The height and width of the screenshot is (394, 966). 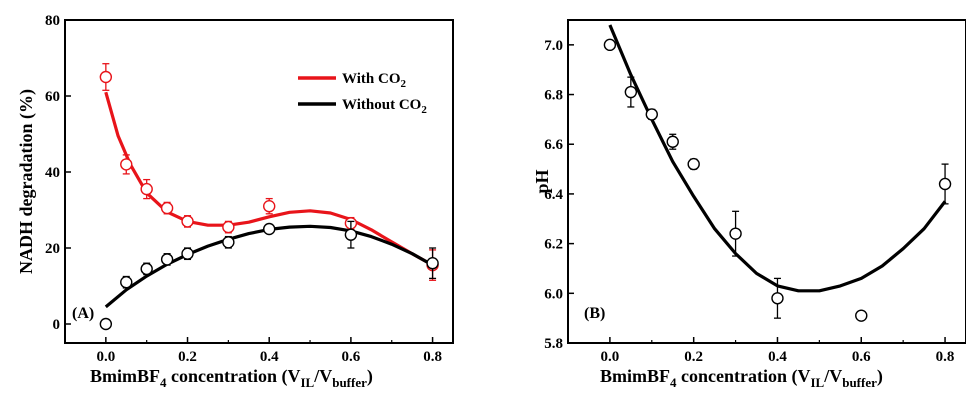 What do you see at coordinates (26, 181) in the screenshot?
I see `y-axis-label: NADH degradation (%)` at bounding box center [26, 181].